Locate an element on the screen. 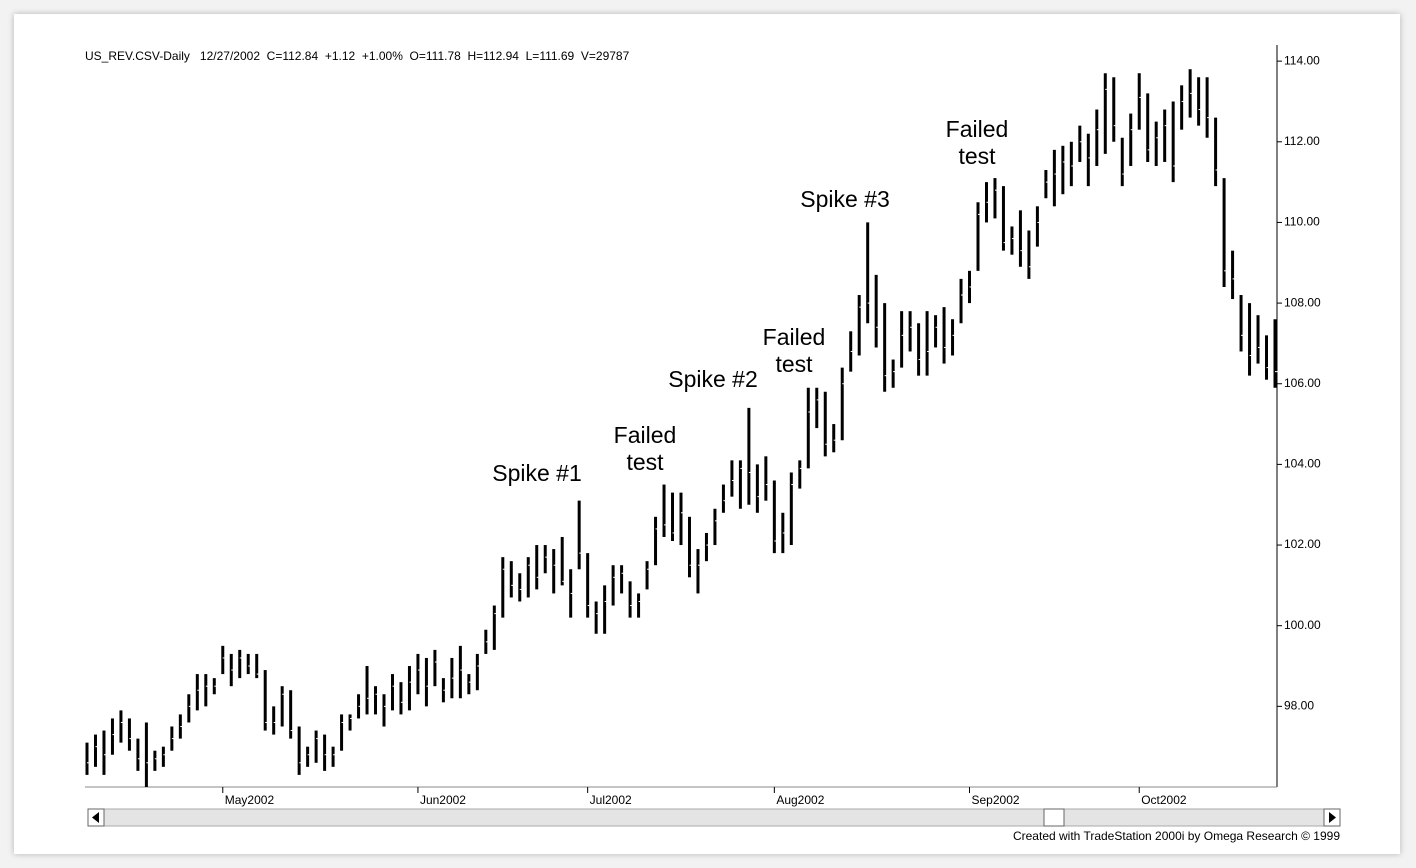 Image resolution: width=1416 pixels, height=868 pixels. x-tick-label: Jul2002 is located at coordinates (611, 800).